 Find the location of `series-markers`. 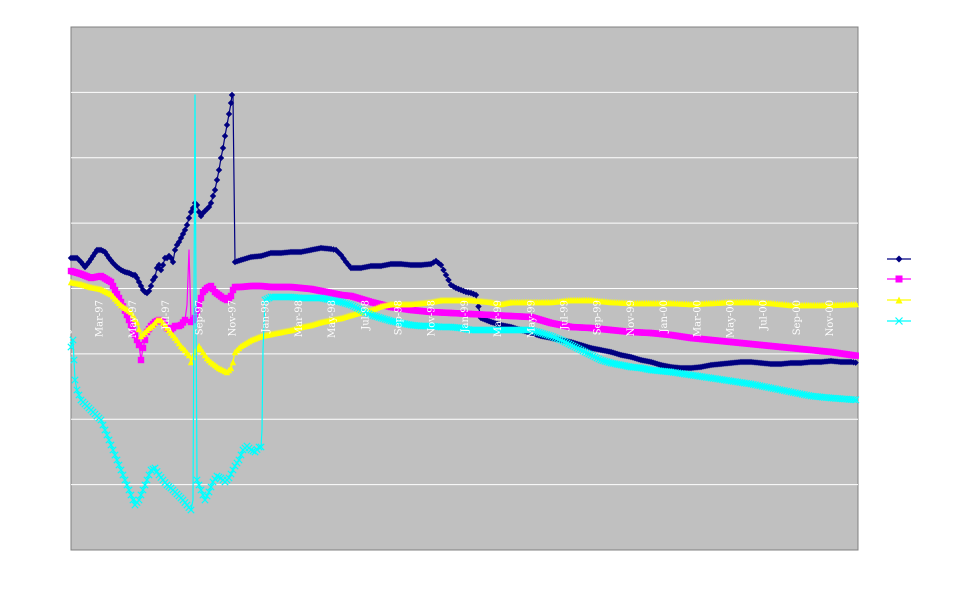

series-markers is located at coordinates (463, 315).